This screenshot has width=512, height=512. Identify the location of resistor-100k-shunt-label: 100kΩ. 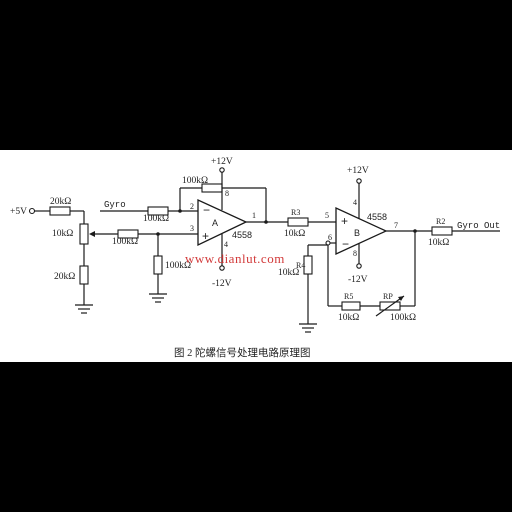
(178, 266).